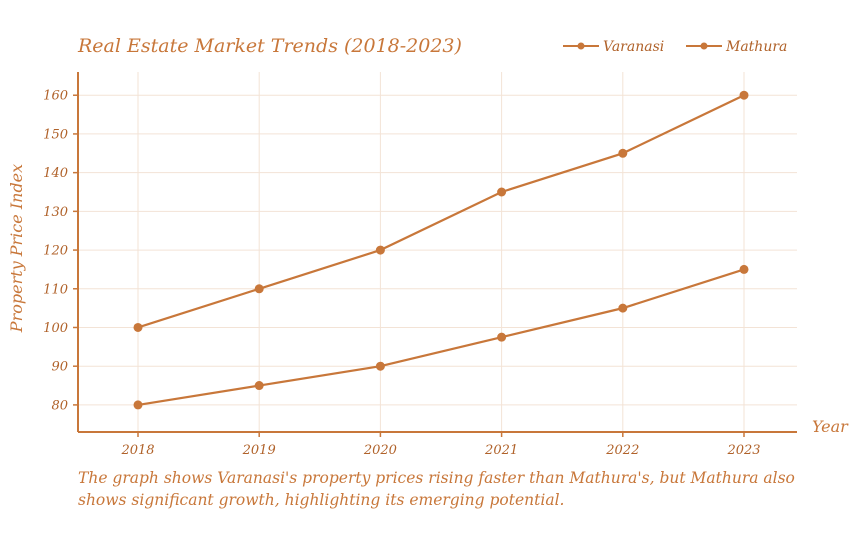  I want to click on legend-label-varanasi: Varanasi, so click(633, 47).